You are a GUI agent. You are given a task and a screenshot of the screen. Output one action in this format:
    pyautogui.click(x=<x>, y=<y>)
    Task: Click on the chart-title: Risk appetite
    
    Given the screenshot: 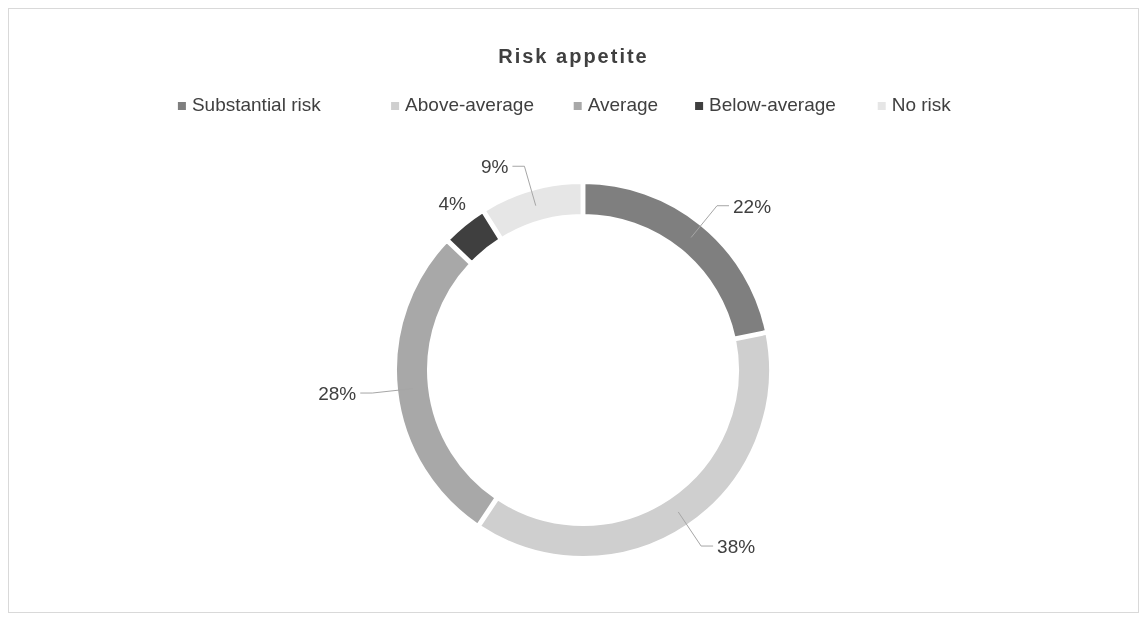 What is the action you would take?
    pyautogui.click(x=573, y=56)
    